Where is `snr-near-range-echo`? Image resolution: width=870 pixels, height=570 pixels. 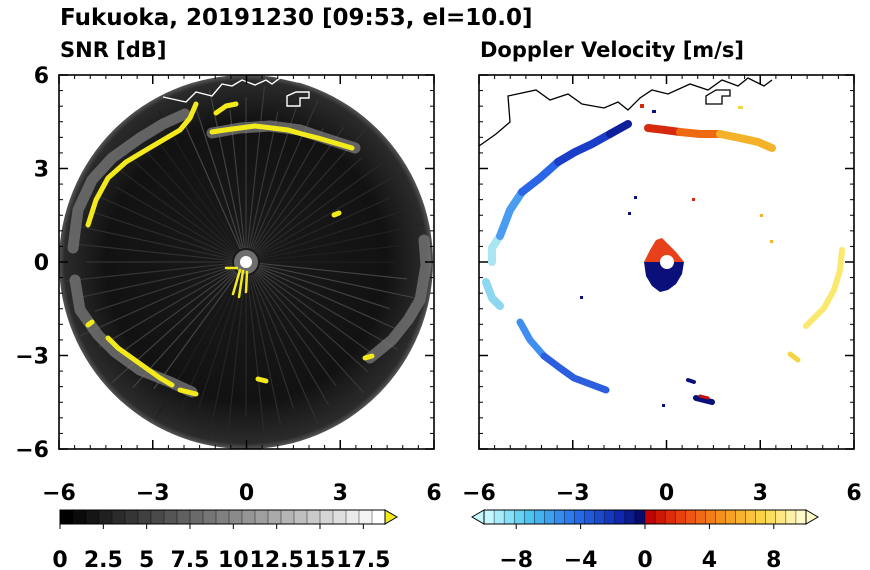 snr-near-range-echo is located at coordinates (236, 282).